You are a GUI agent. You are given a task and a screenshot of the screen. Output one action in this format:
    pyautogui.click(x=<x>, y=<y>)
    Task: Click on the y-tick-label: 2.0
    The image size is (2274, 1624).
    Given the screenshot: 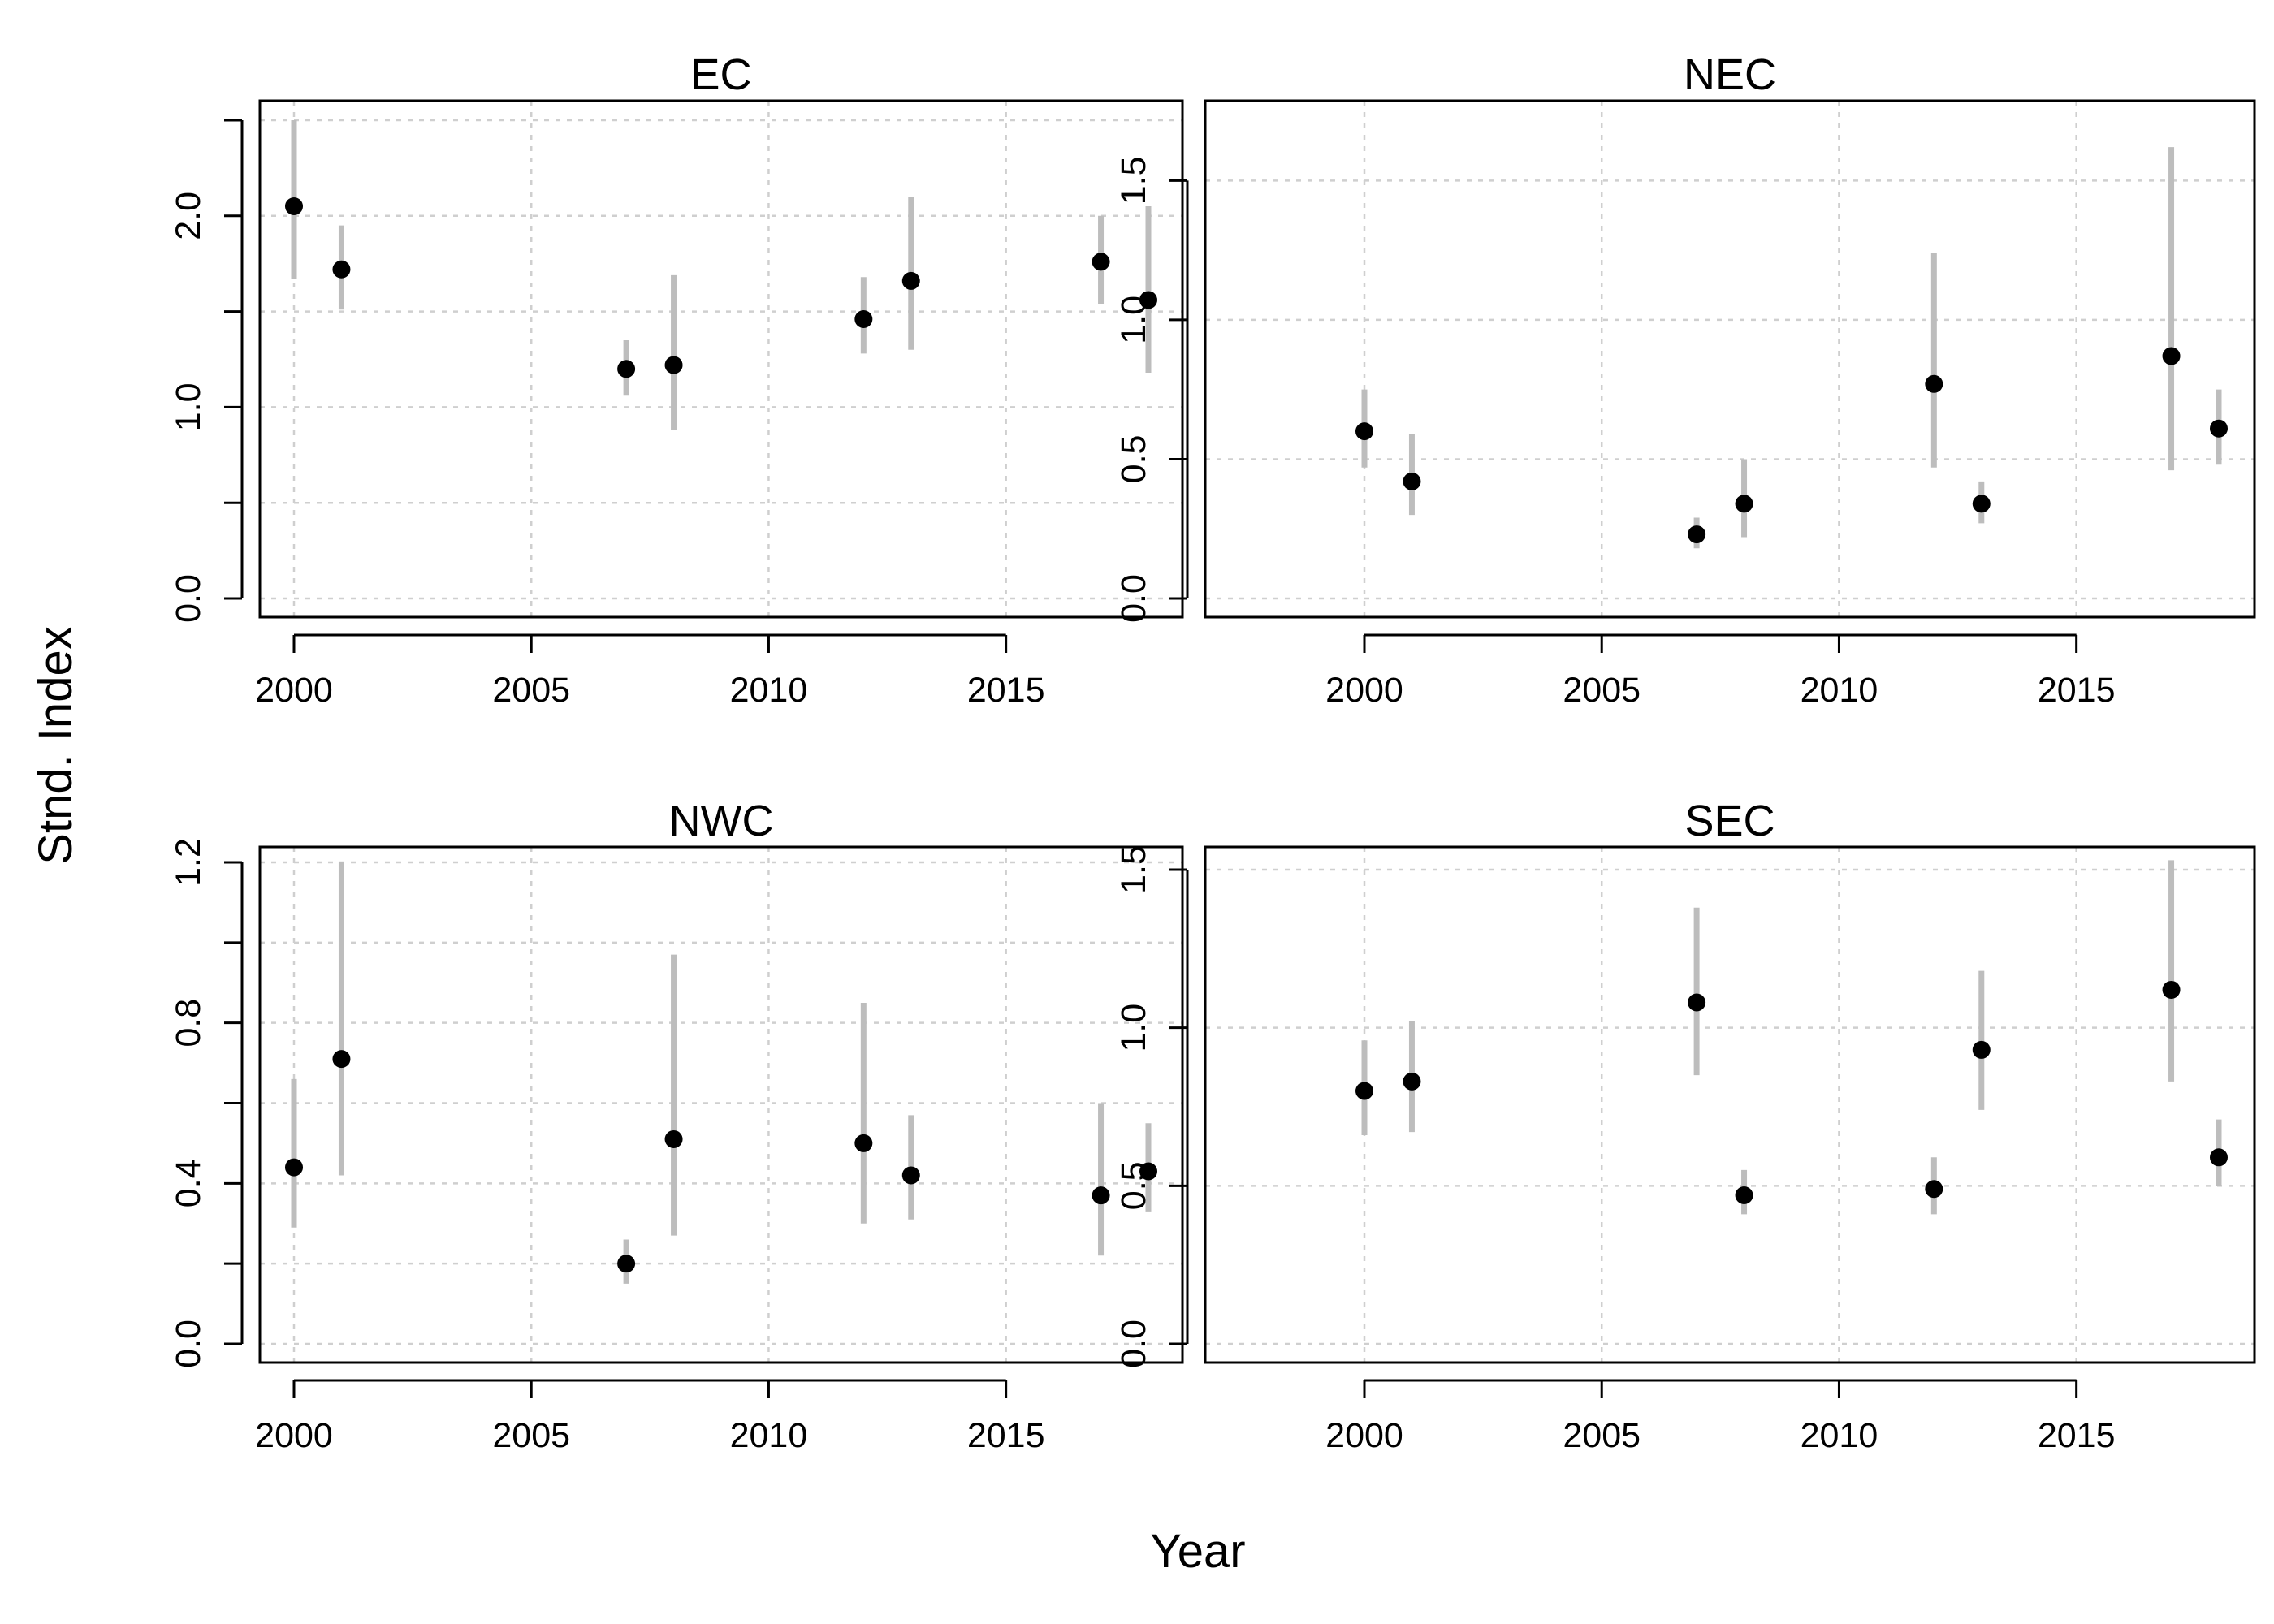 What is the action you would take?
    pyautogui.click(x=189, y=216)
    